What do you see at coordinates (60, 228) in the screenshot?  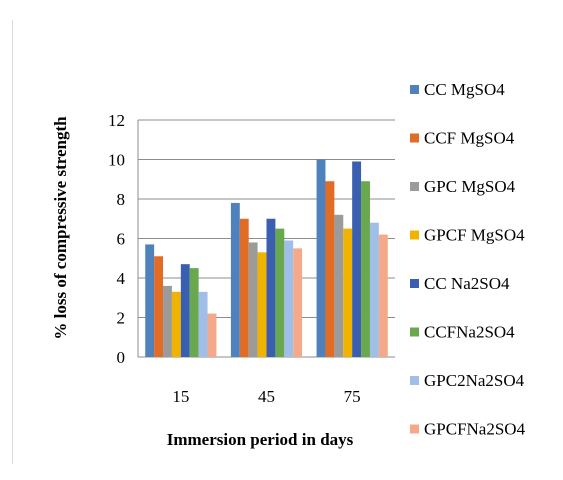 I see `y-axis-title: % loss of compressive strength` at bounding box center [60, 228].